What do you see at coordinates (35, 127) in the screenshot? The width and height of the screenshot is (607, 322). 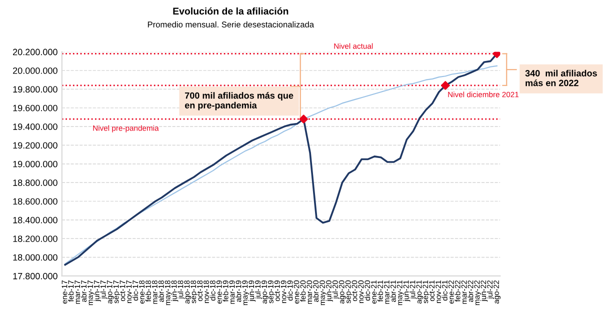 I see `y-tick-label: 19.400.000` at bounding box center [35, 127].